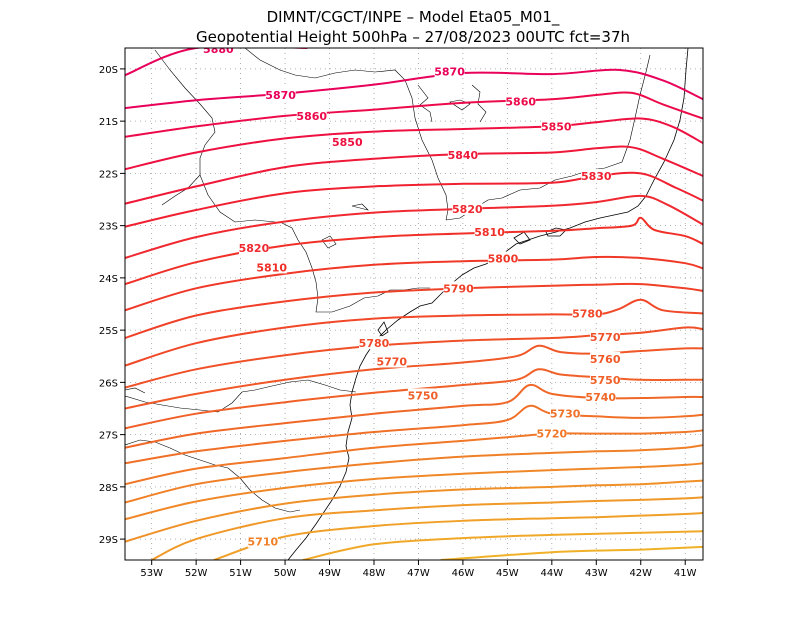 The image size is (800, 618). I want to click on contour-label: 5830, so click(596, 176).